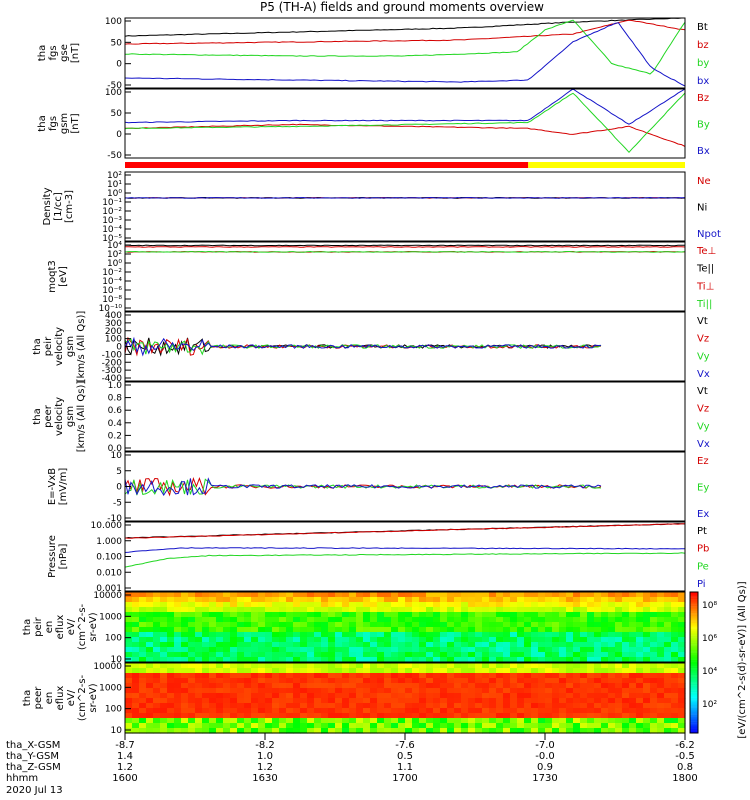 The image size is (750, 800). What do you see at coordinates (264, 778) in the screenshot?
I see `x-tick-label: 1630` at bounding box center [264, 778].